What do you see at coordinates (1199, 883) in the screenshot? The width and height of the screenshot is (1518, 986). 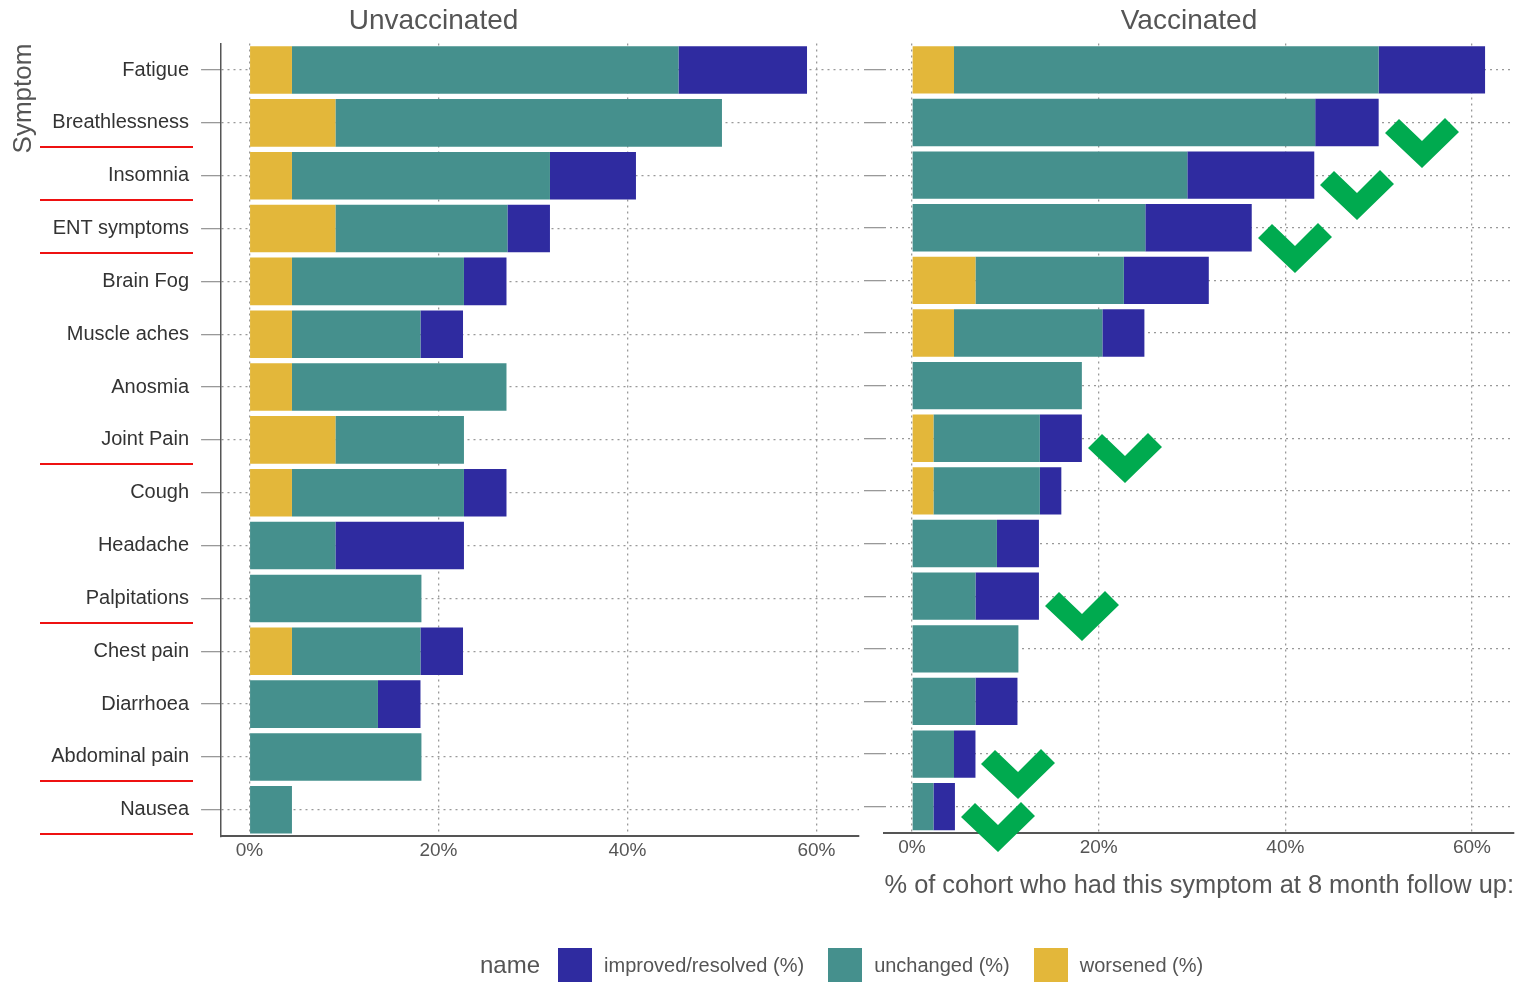 I see `x-axis-title: % of cohort who had this symptom at 8 month follow up:` at bounding box center [1199, 883].